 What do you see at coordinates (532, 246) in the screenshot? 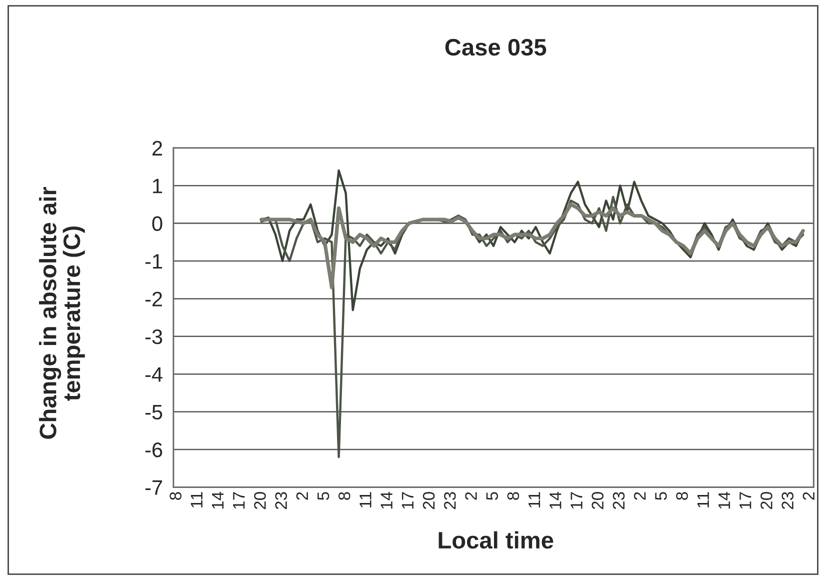
I see `line-series` at bounding box center [532, 246].